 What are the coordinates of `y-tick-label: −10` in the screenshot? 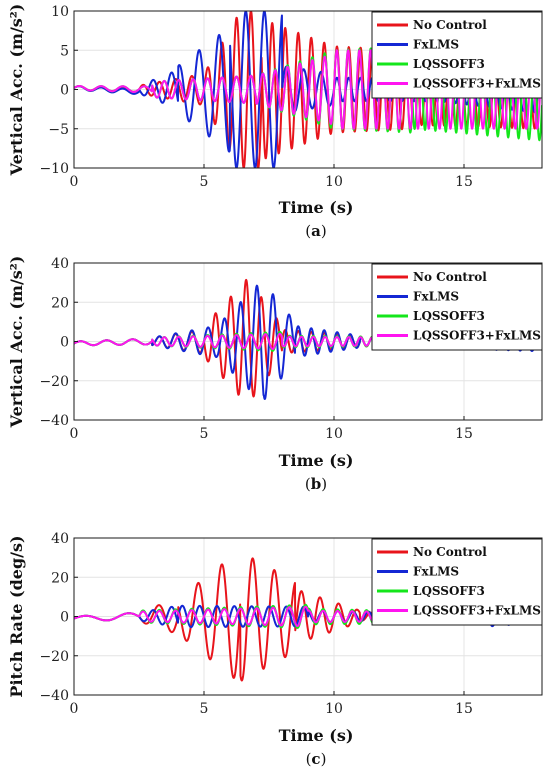 It's located at (54, 169).